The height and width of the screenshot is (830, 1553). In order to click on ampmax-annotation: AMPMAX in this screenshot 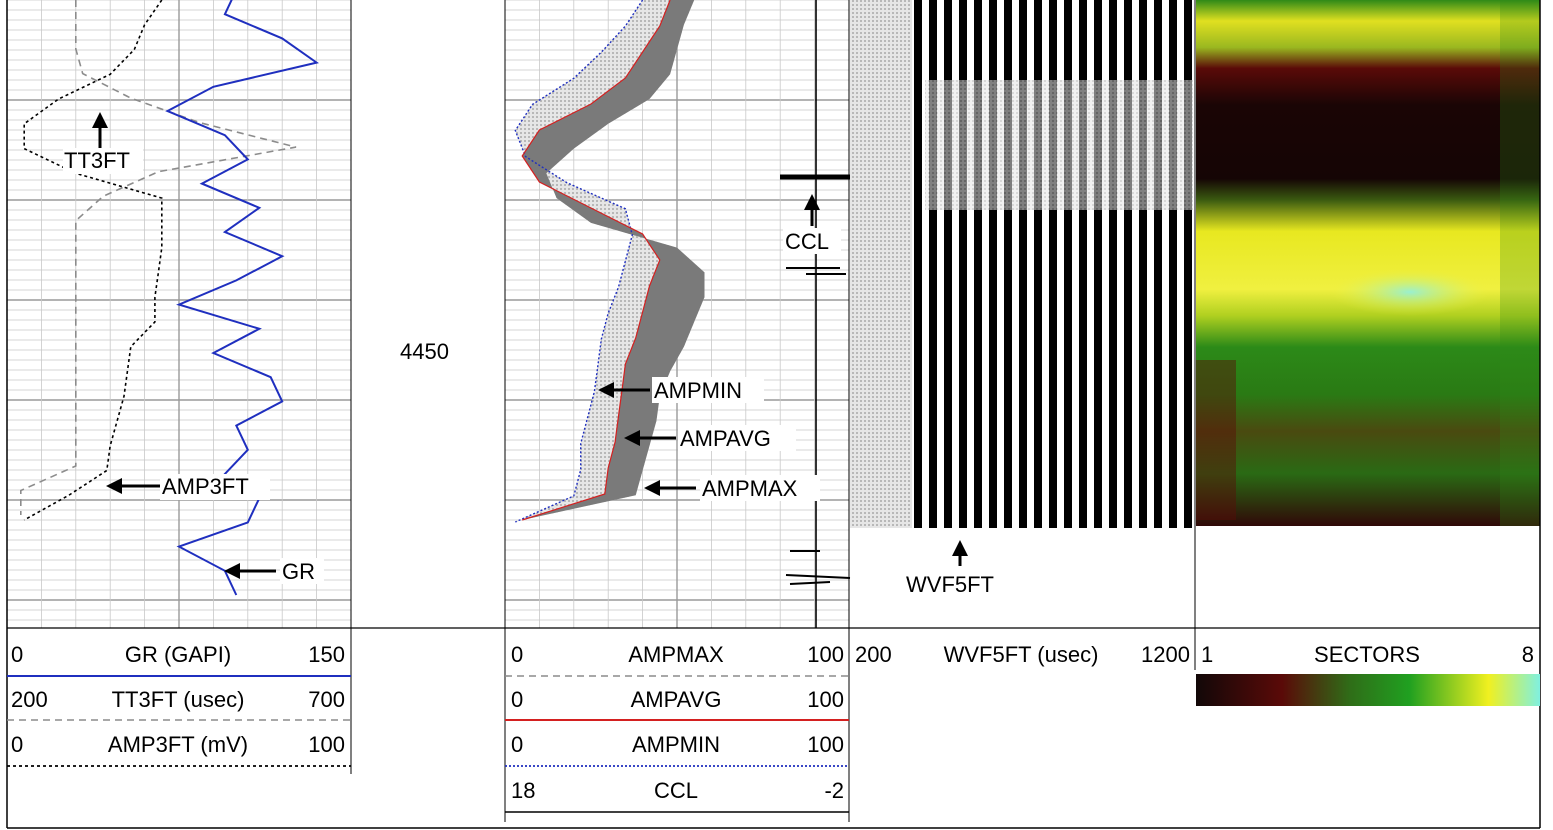, I will do `click(732, 488)`.